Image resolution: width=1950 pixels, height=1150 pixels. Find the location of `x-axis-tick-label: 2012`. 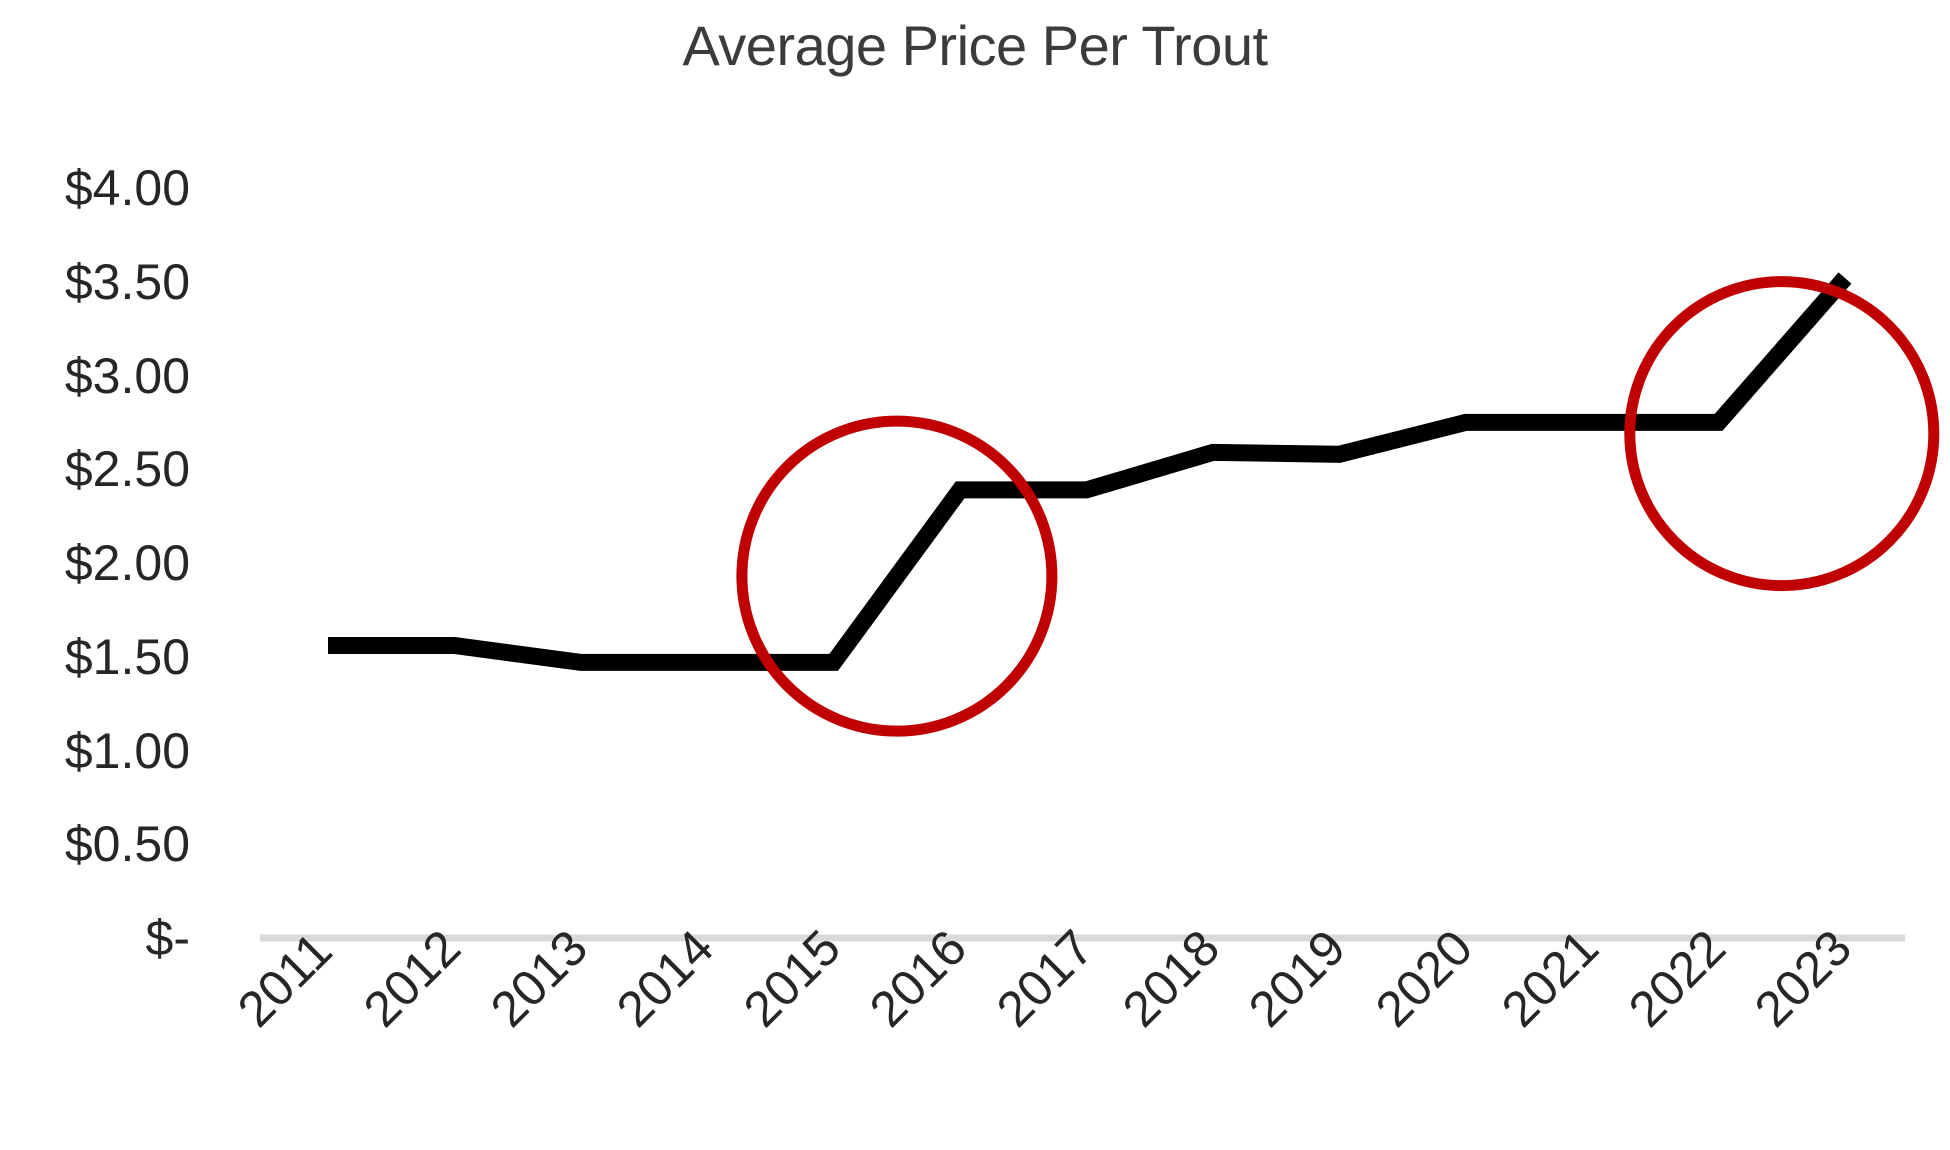

x-axis-tick-label: 2012 is located at coordinates (412, 978).